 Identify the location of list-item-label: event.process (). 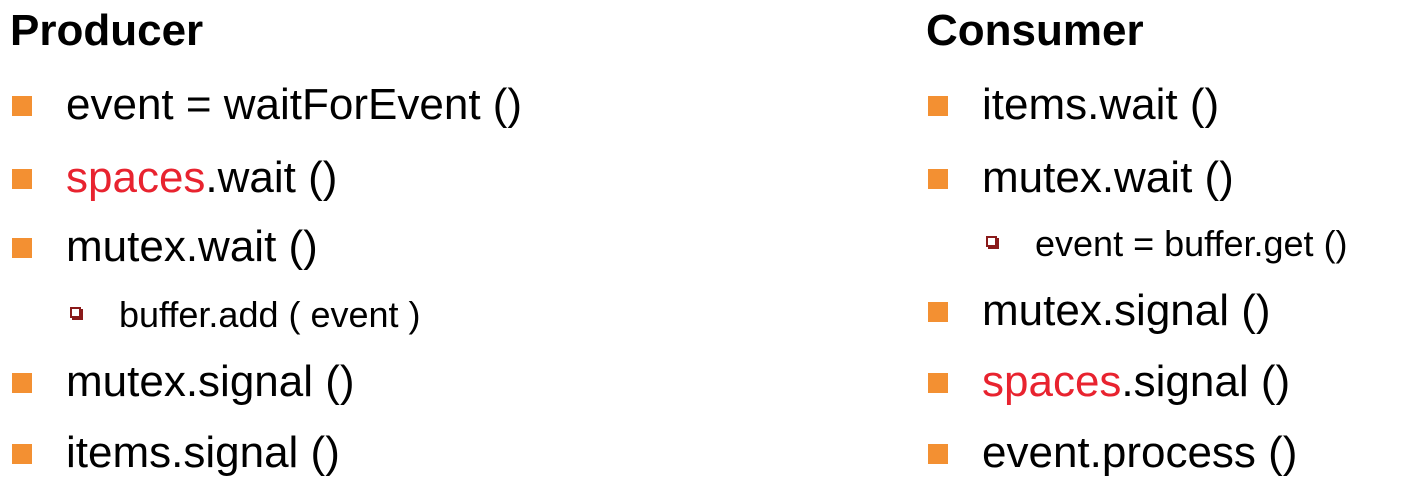
(1140, 452).